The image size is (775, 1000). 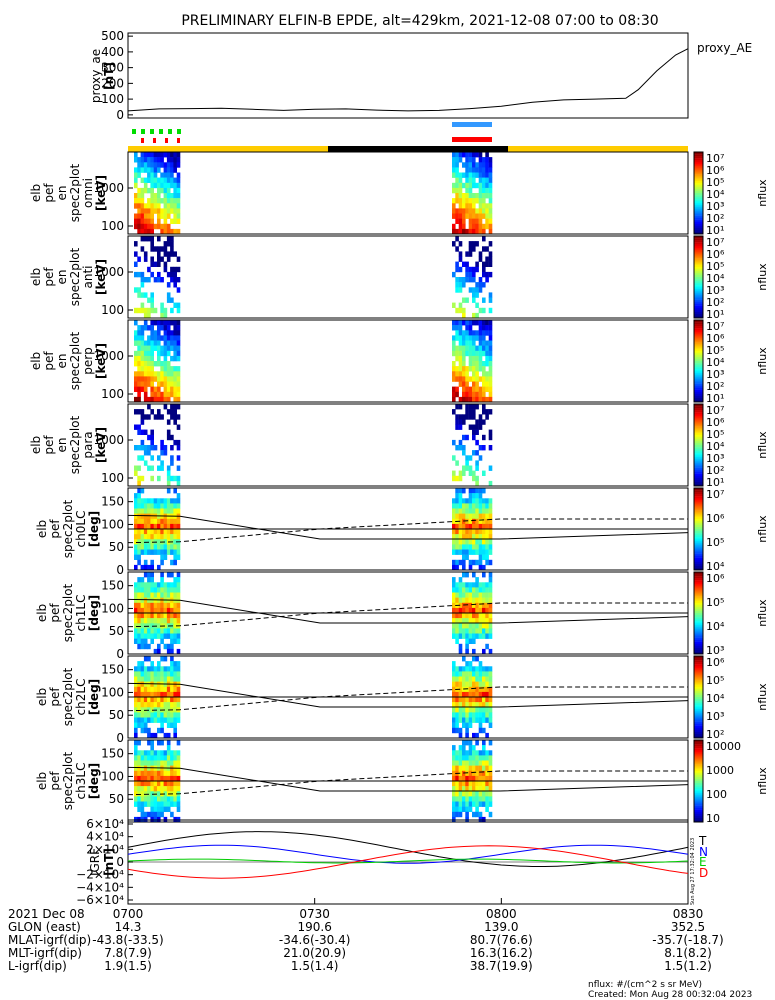 I want to click on sunlight-bar-left, so click(x=228, y=149).